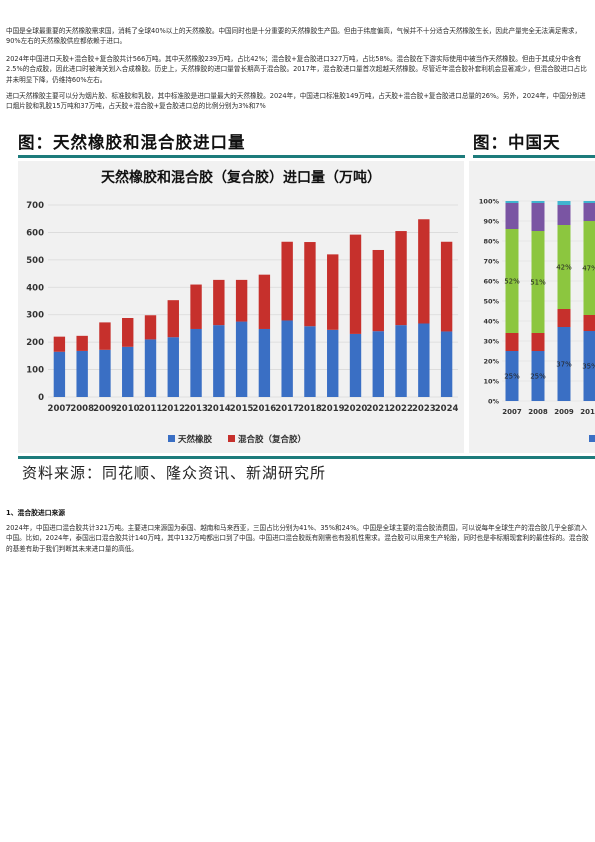  I want to click on bar-natural-2007, so click(59, 374).